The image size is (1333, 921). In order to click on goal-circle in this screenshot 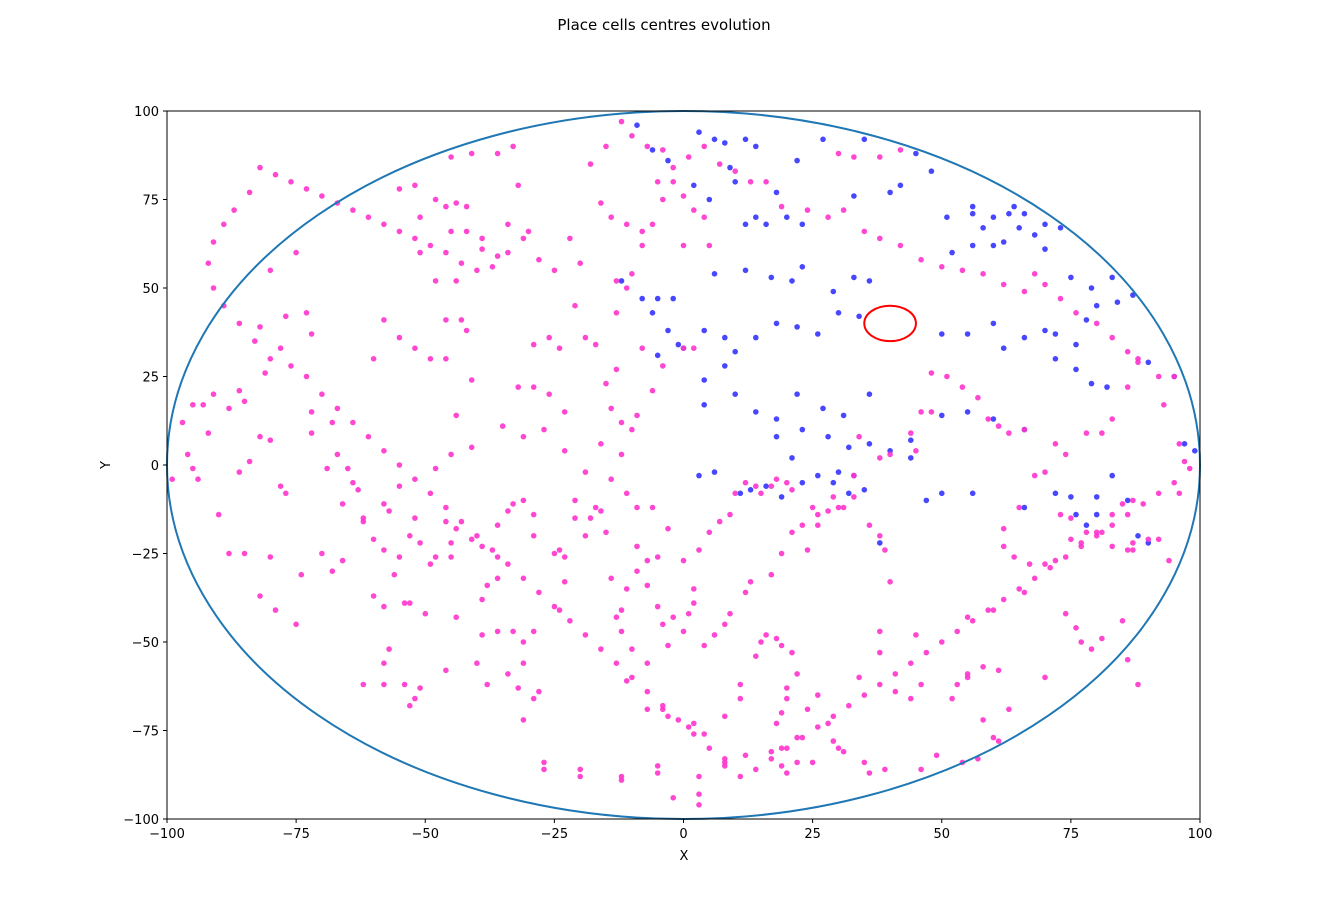, I will do `click(890, 323)`.